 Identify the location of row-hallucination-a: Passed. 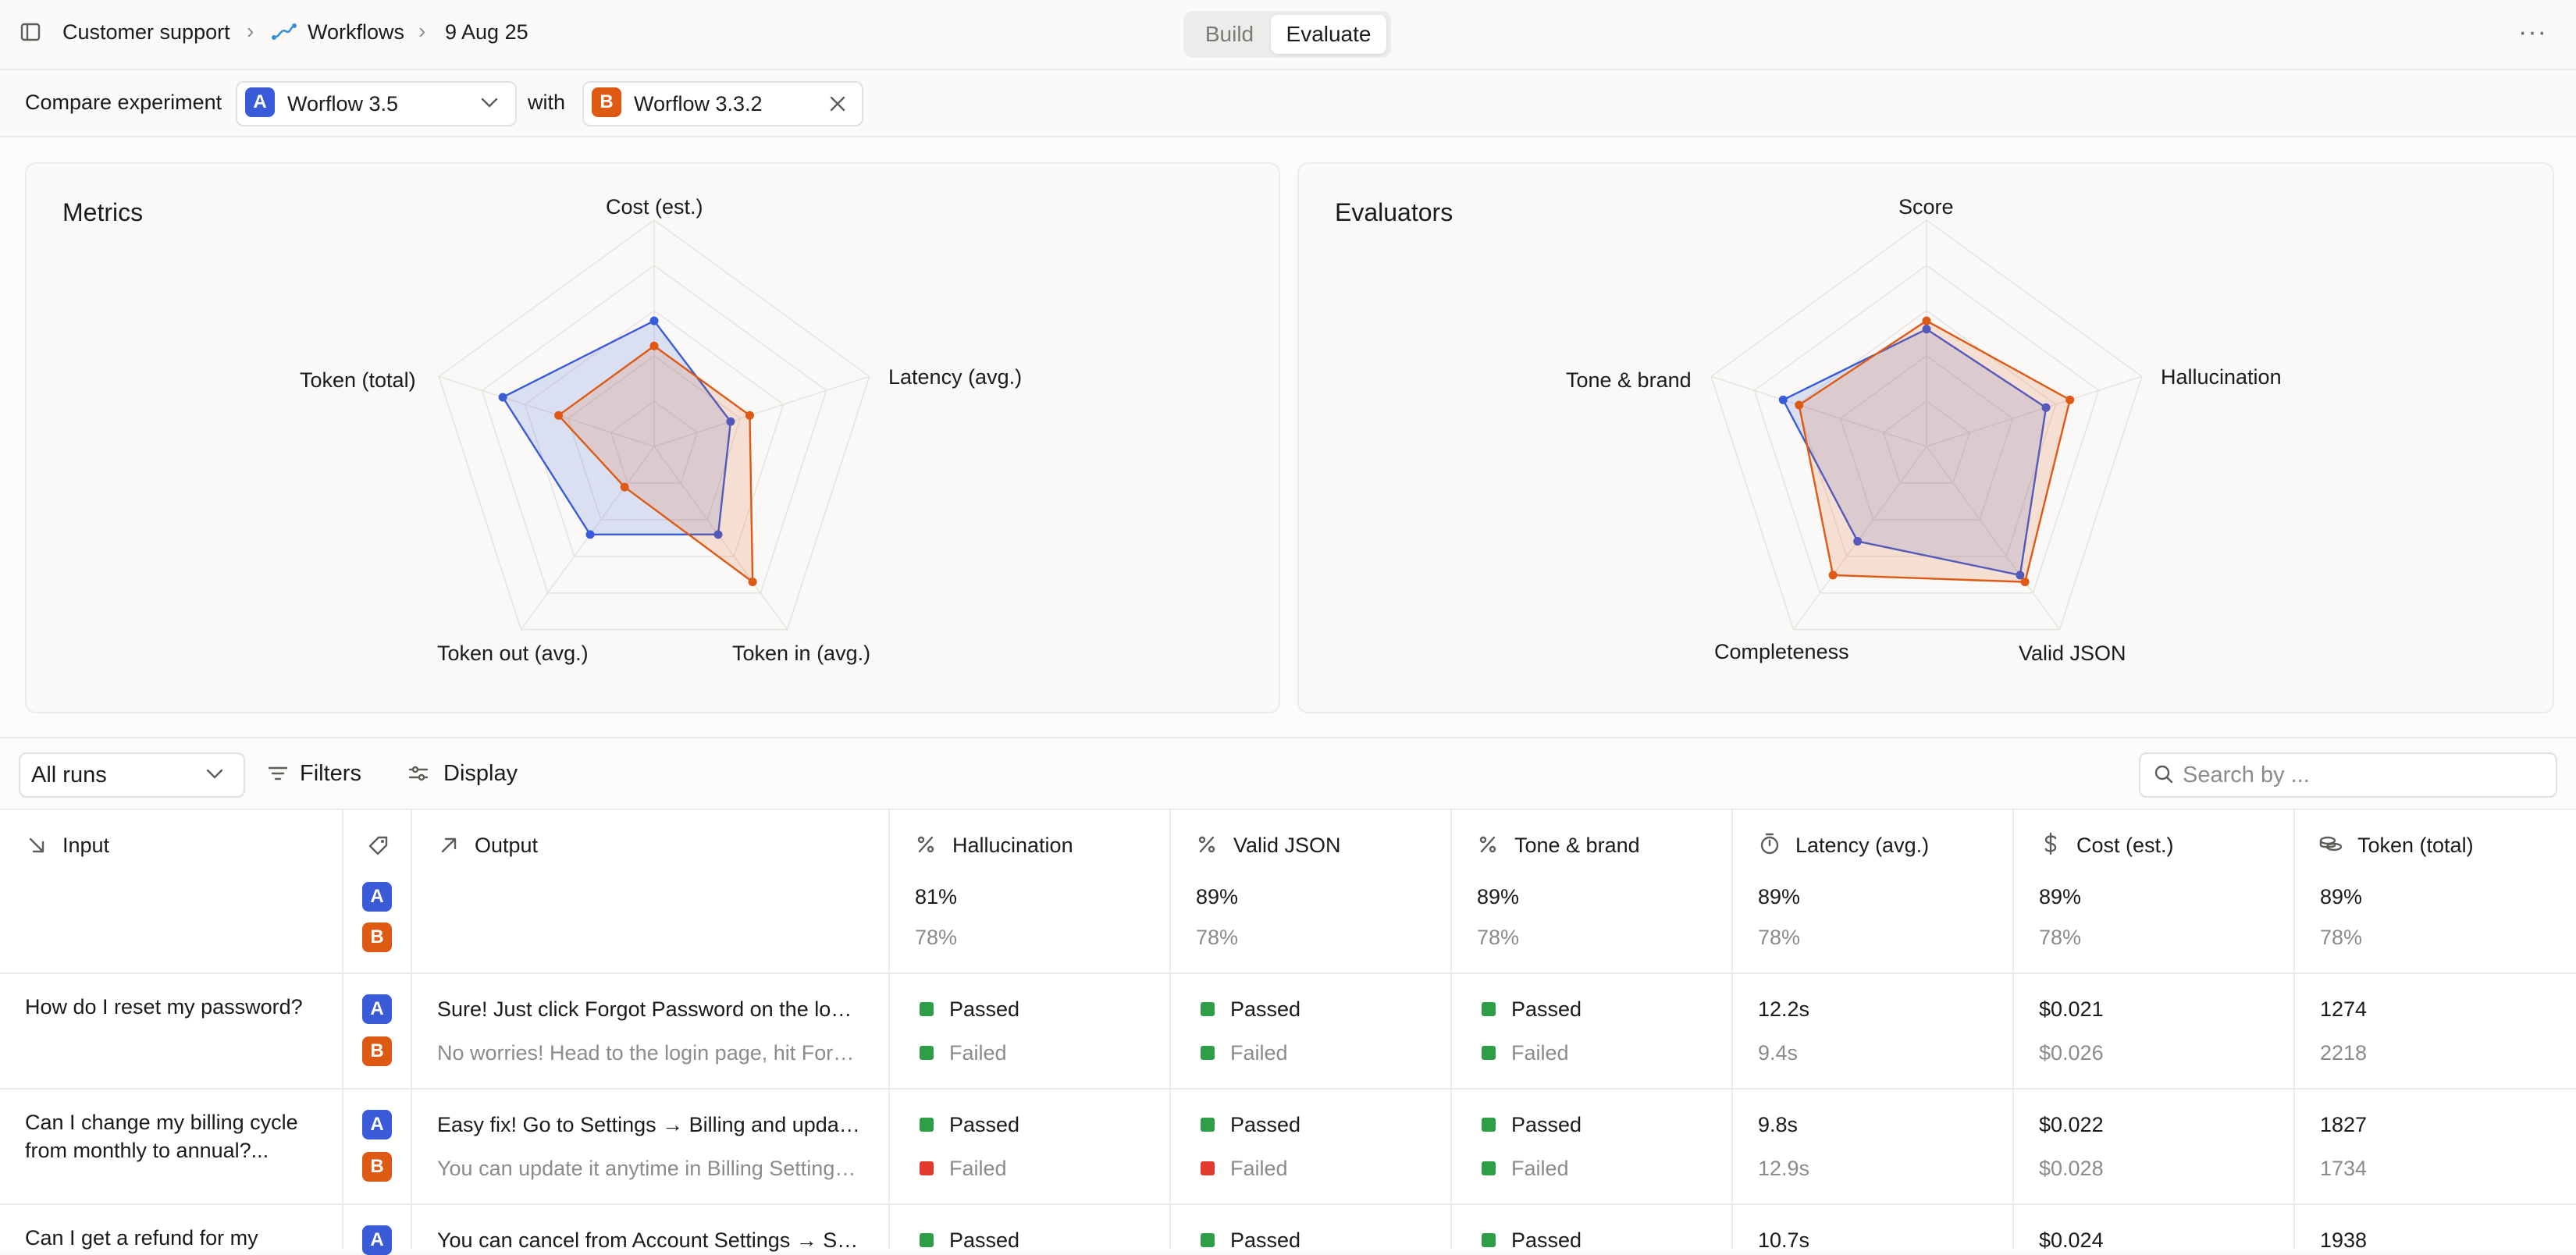
(984, 1124).